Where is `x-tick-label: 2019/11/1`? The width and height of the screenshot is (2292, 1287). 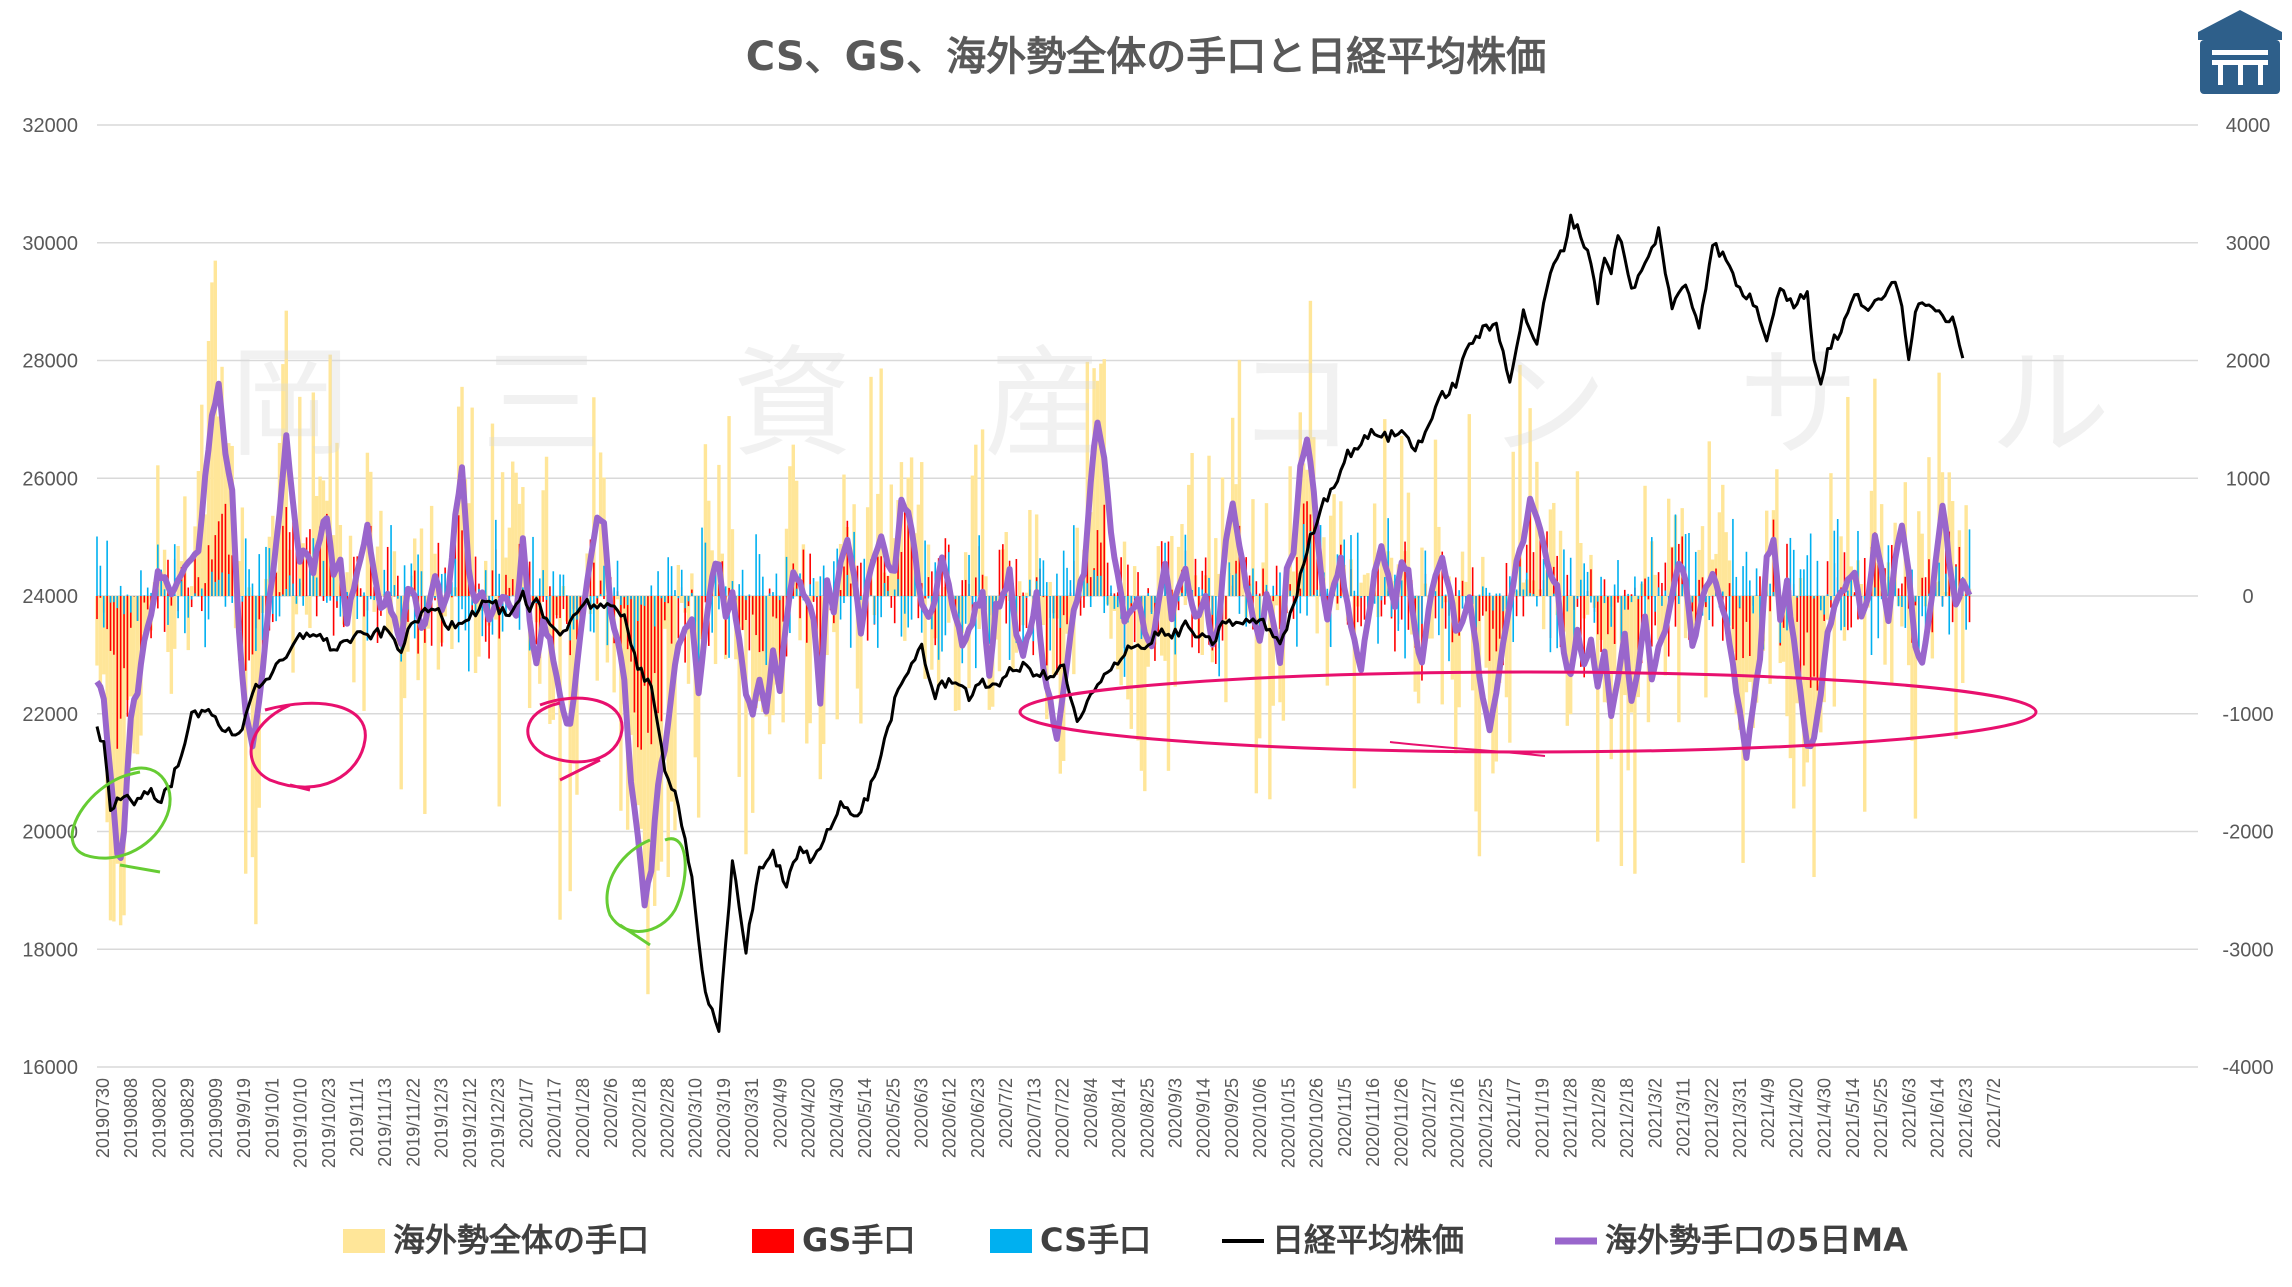
x-tick-label: 2019/11/1 is located at coordinates (357, 1117).